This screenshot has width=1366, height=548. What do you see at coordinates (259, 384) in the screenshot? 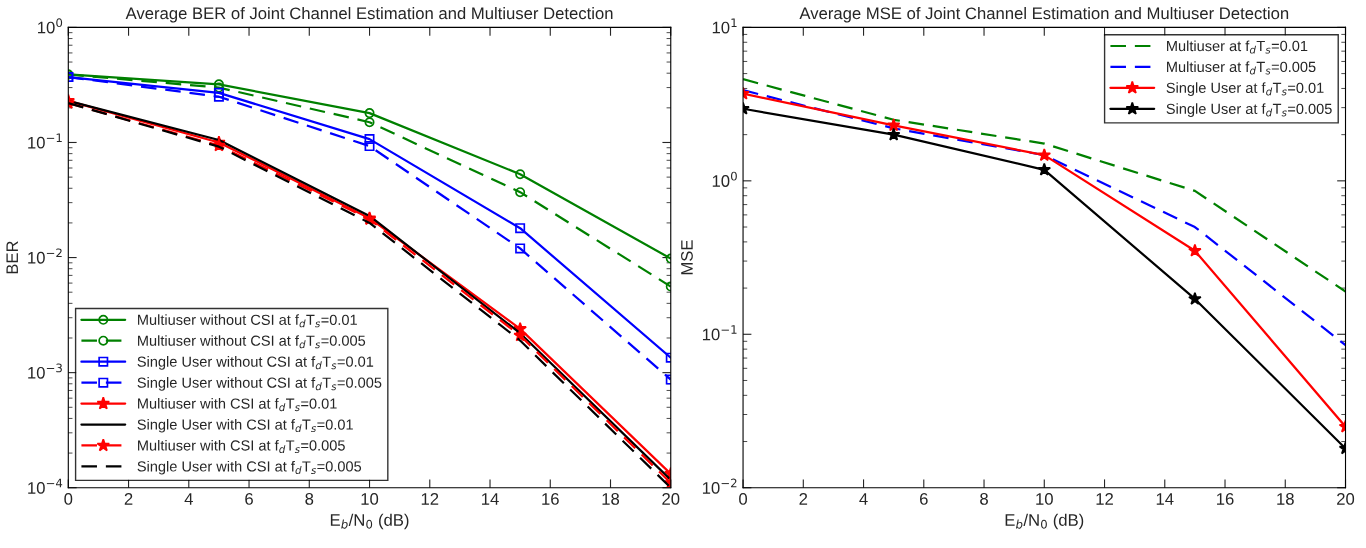
I see `legend-label: Single User without CSI at f$_{d}$T$_{s}$=0.005` at bounding box center [259, 384].